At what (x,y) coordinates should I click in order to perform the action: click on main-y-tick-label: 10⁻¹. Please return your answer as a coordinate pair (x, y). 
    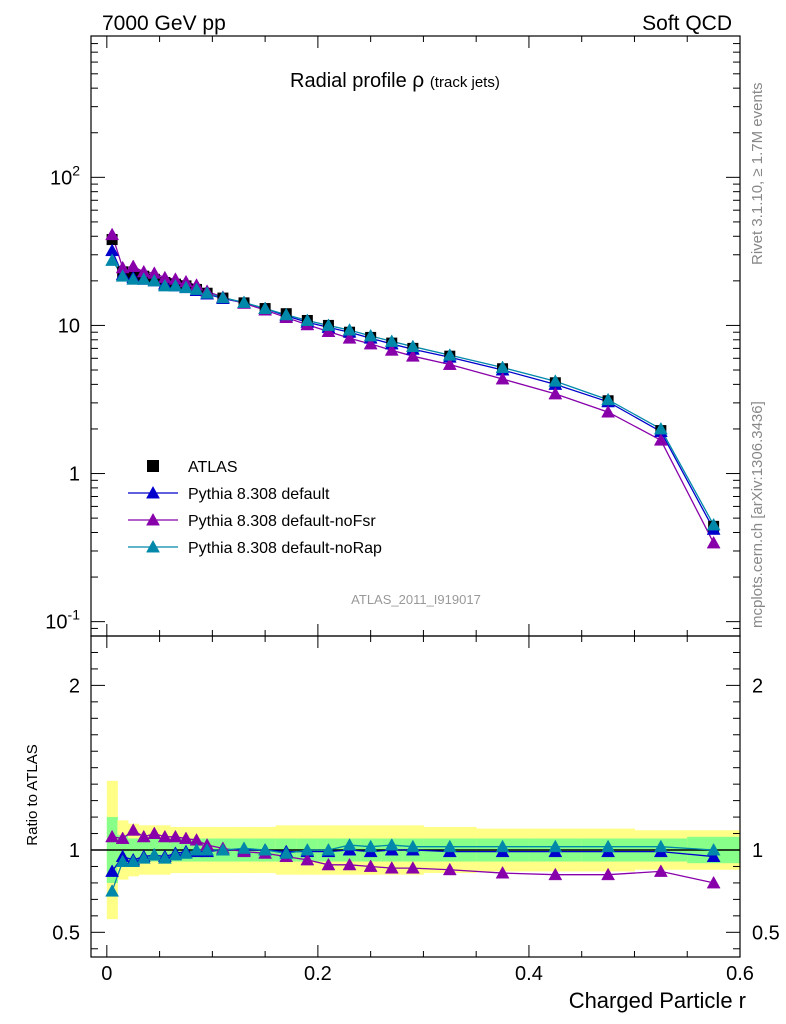
    Looking at the image, I should click on (62, 620).